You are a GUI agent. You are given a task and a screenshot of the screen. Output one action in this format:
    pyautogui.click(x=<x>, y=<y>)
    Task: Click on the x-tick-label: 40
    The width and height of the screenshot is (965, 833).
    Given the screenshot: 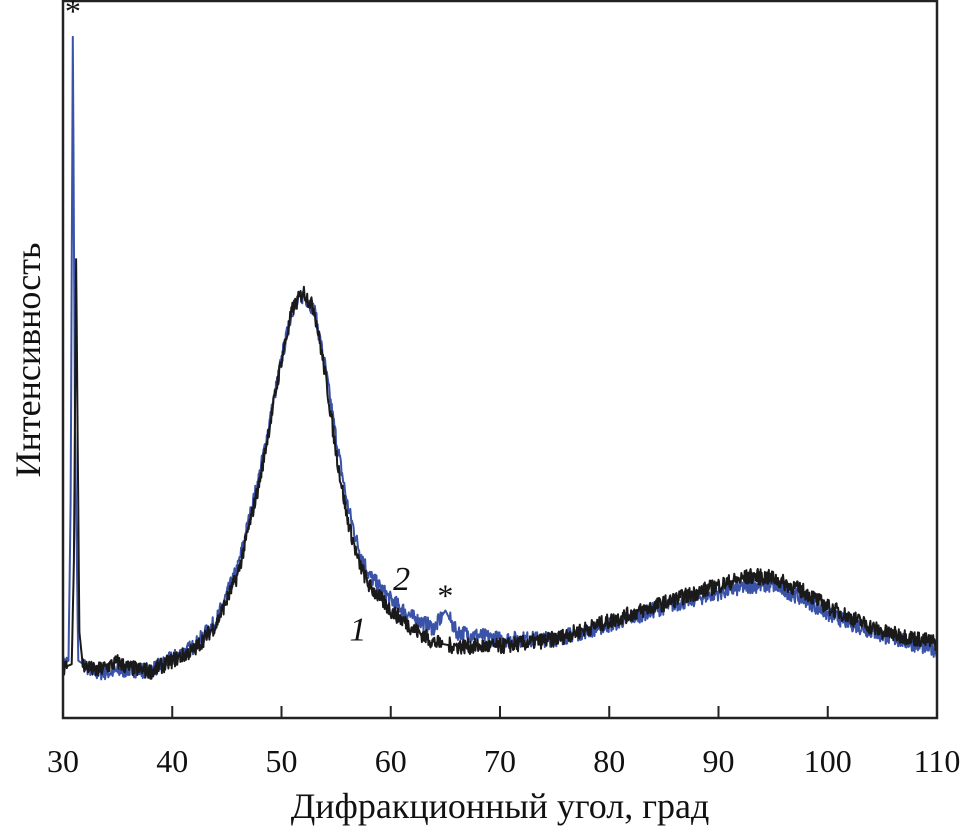 What is the action you would take?
    pyautogui.click(x=172, y=761)
    